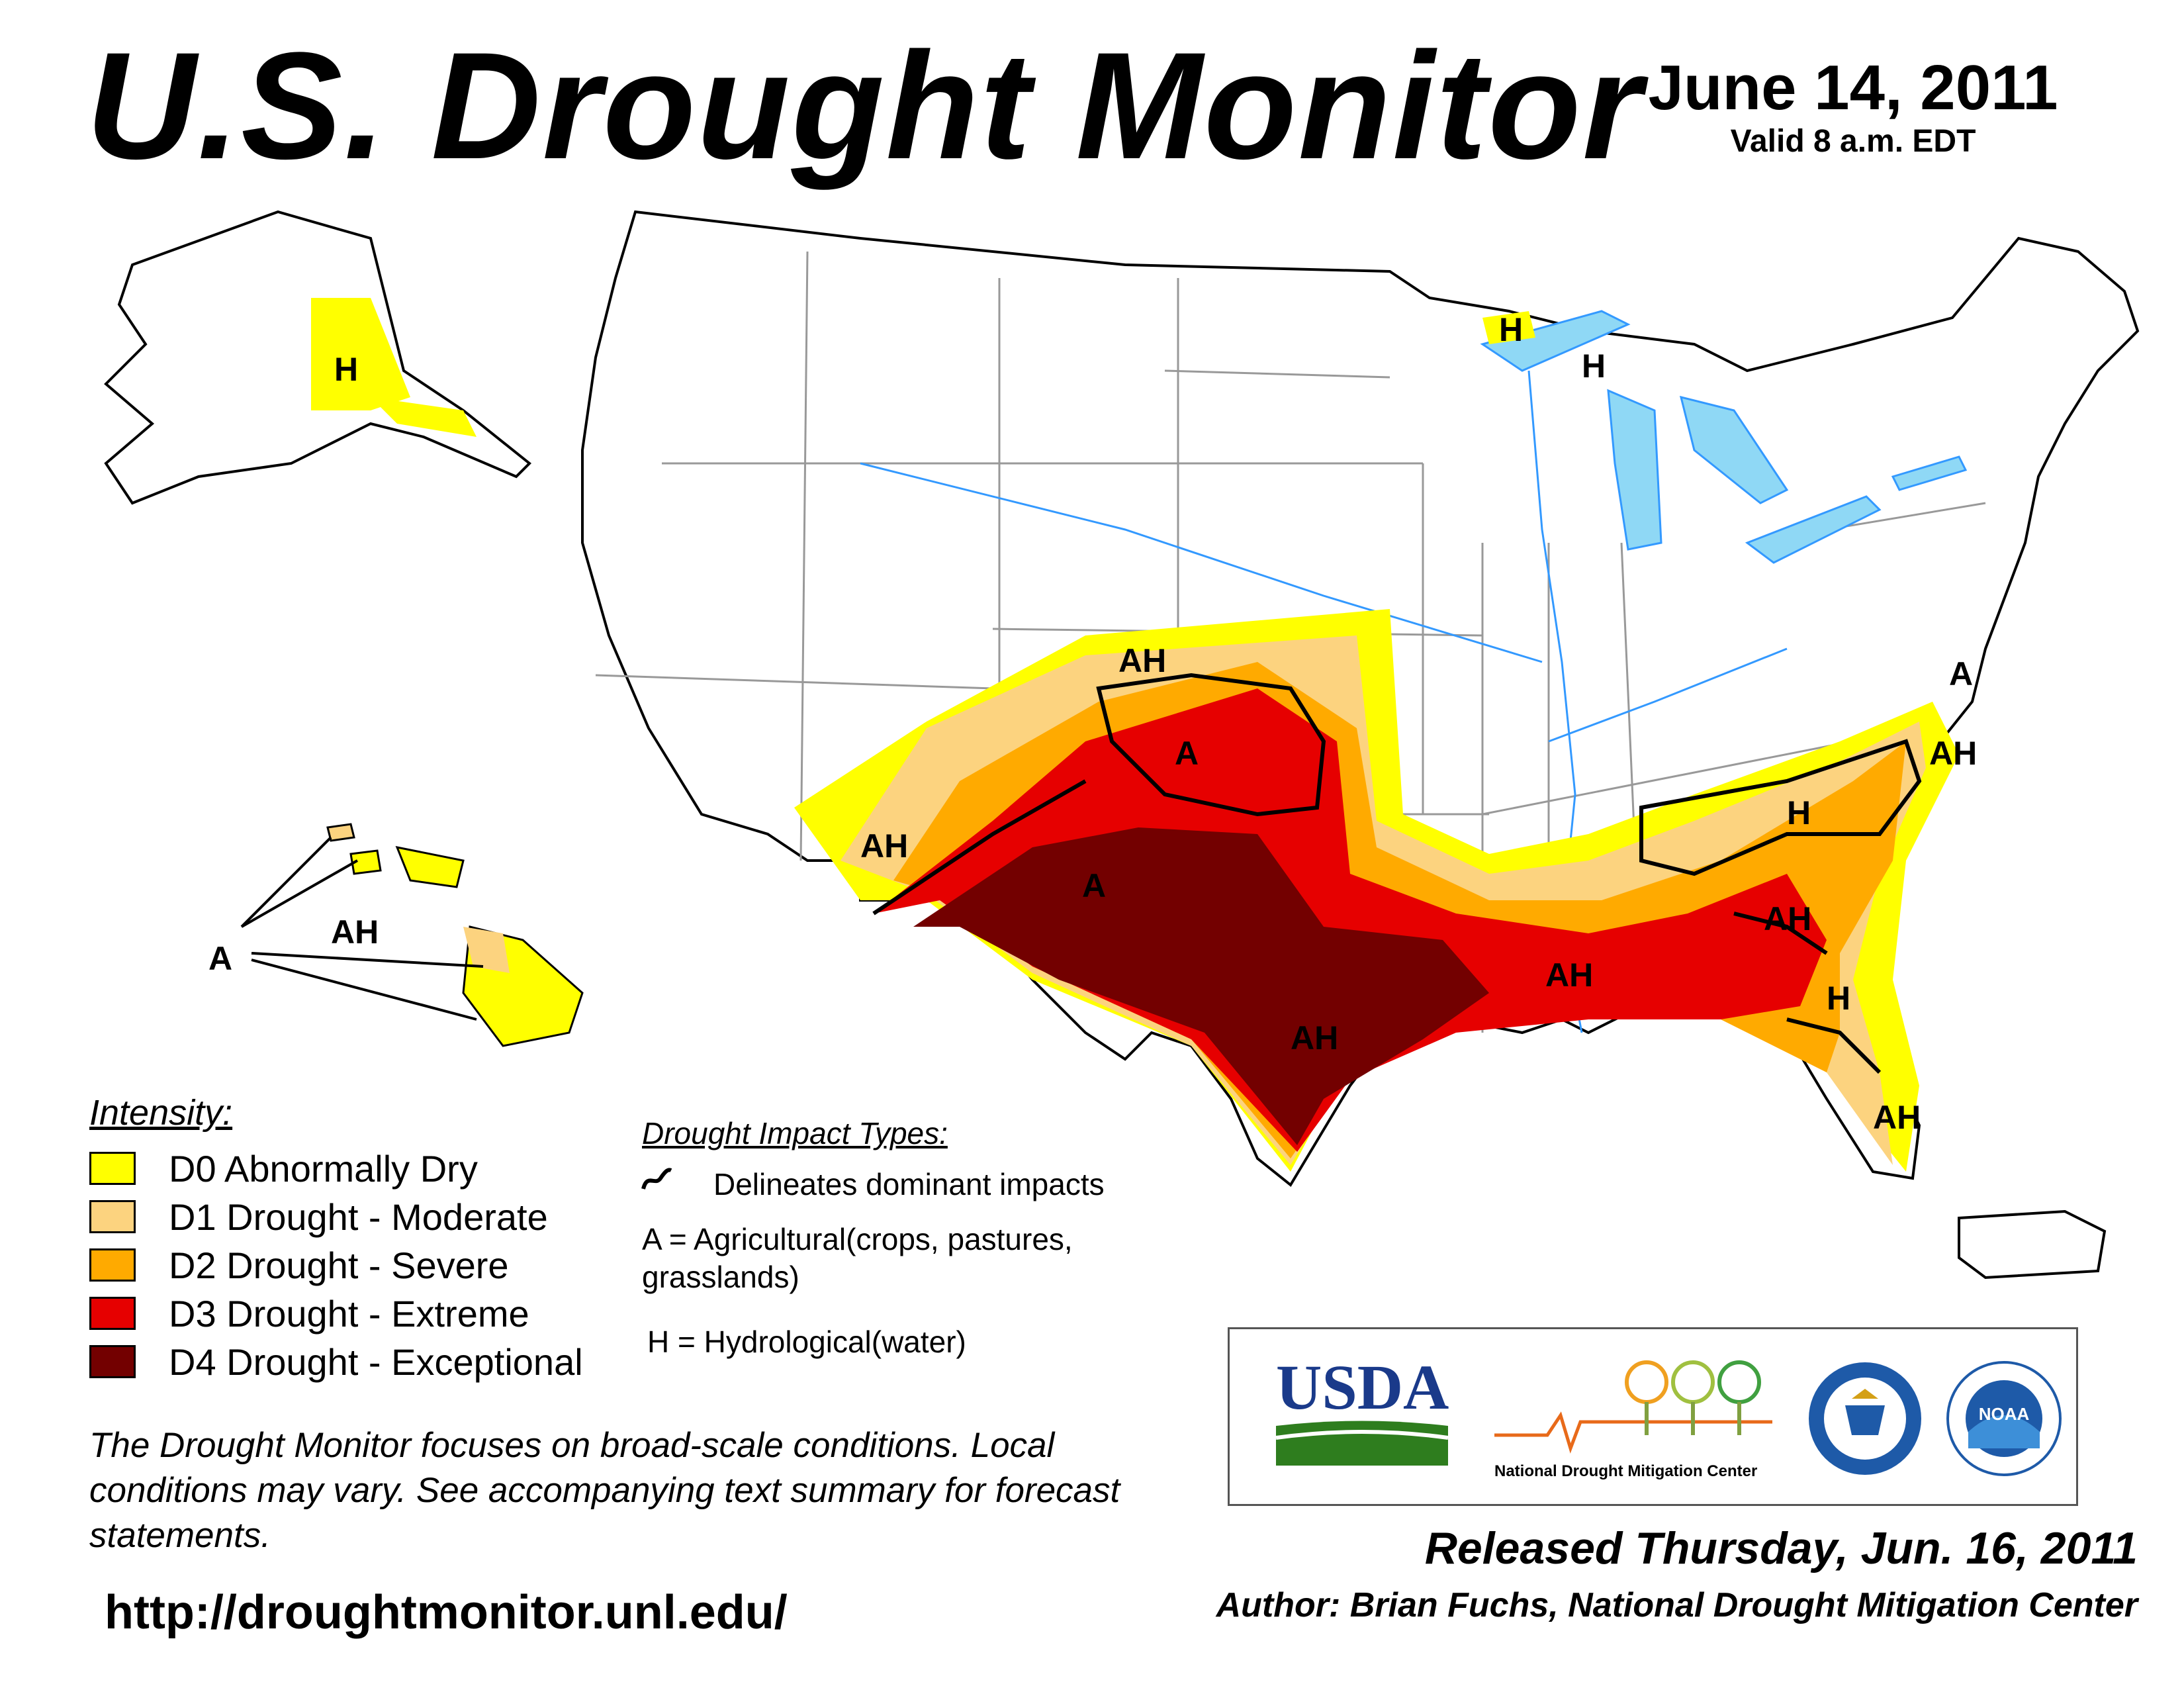  What do you see at coordinates (864, 106) in the screenshot?
I see `map-title: U.S. Drought Monitor` at bounding box center [864, 106].